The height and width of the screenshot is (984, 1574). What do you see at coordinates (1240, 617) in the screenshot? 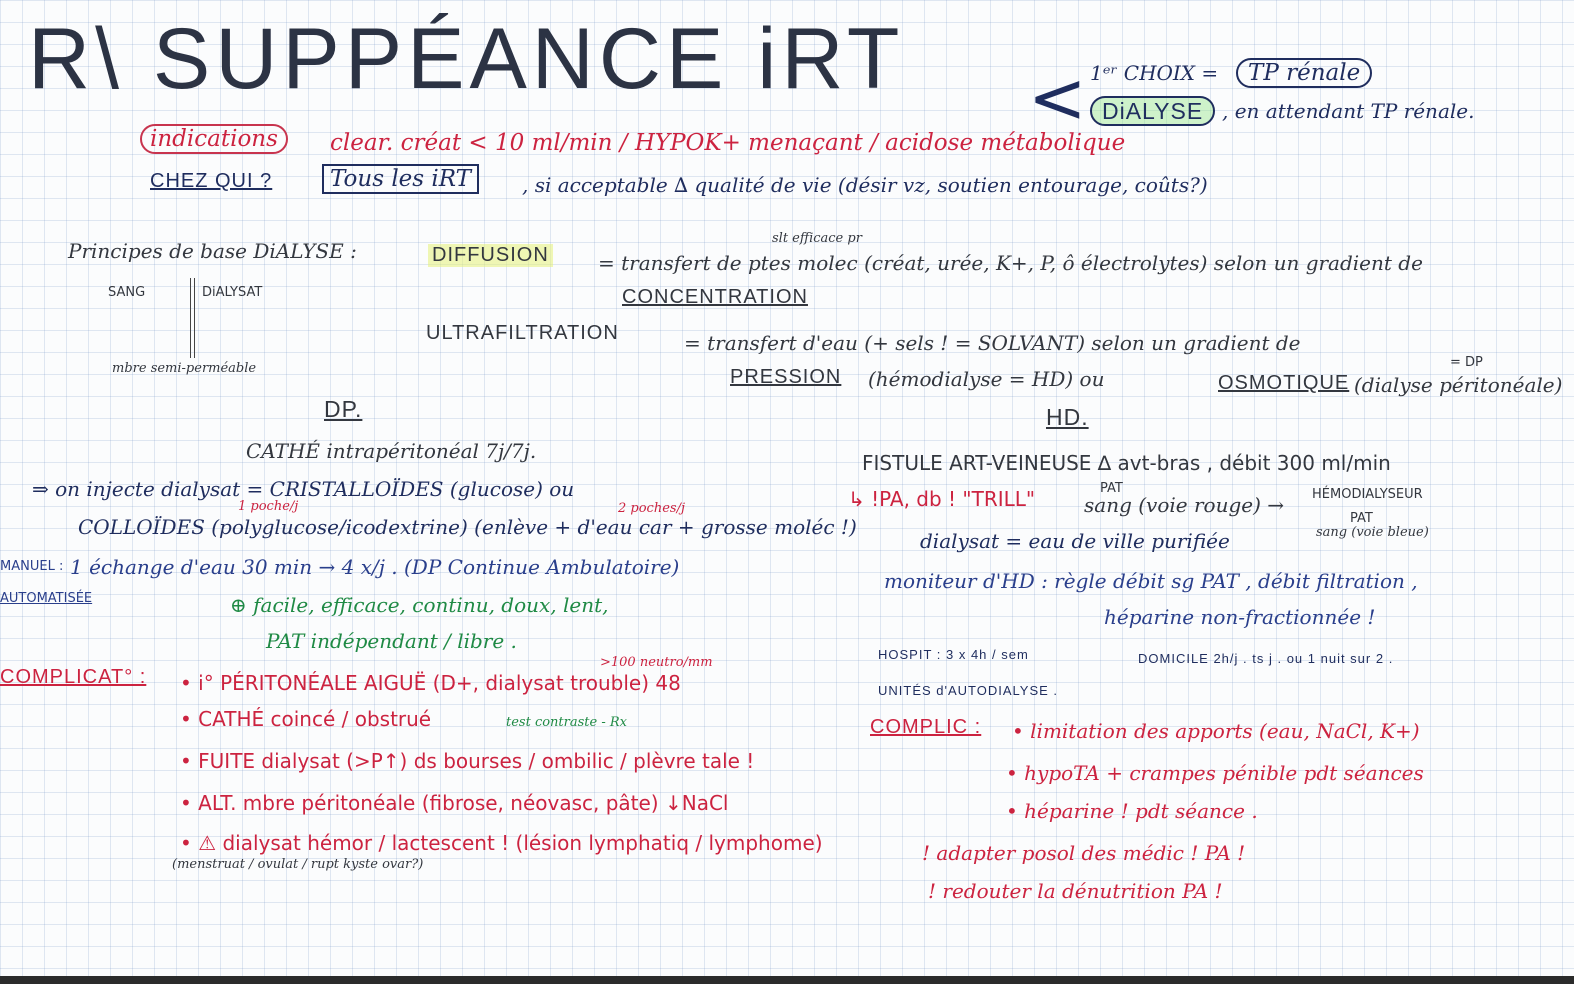
I see `hd-heparine: héparine non-fractionnée !` at bounding box center [1240, 617].